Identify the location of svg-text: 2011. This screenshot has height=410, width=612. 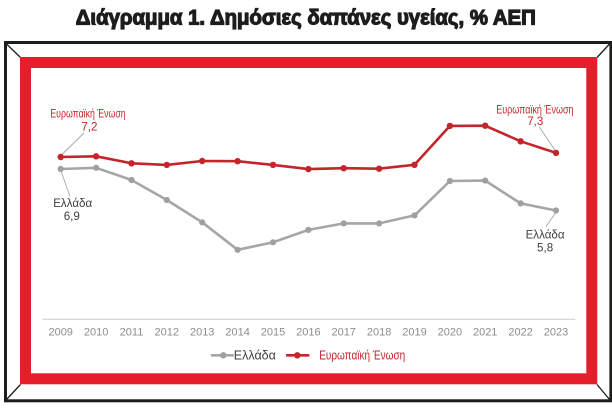
(132, 333).